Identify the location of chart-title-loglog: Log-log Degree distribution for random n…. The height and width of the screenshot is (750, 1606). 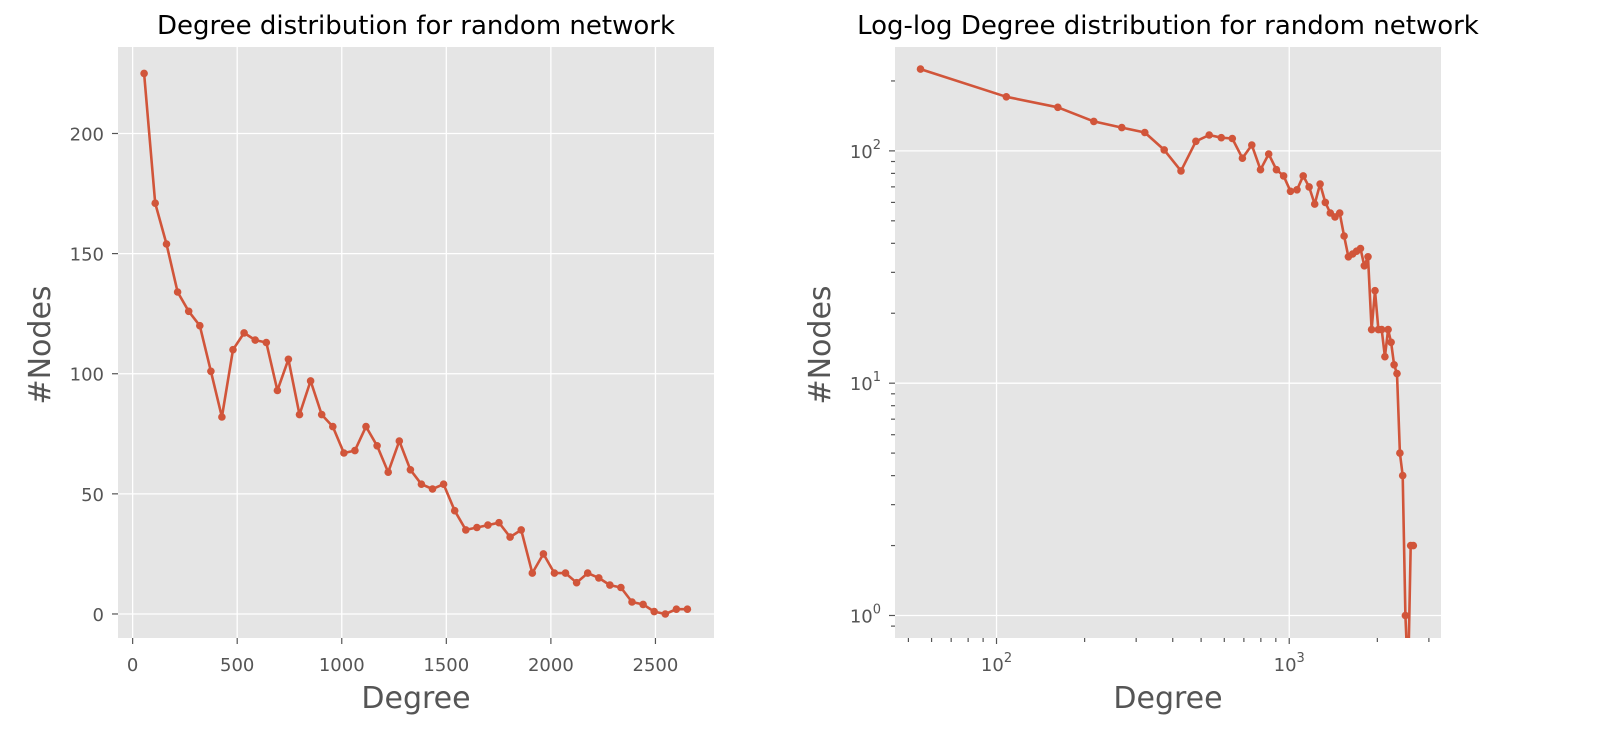
(1168, 26).